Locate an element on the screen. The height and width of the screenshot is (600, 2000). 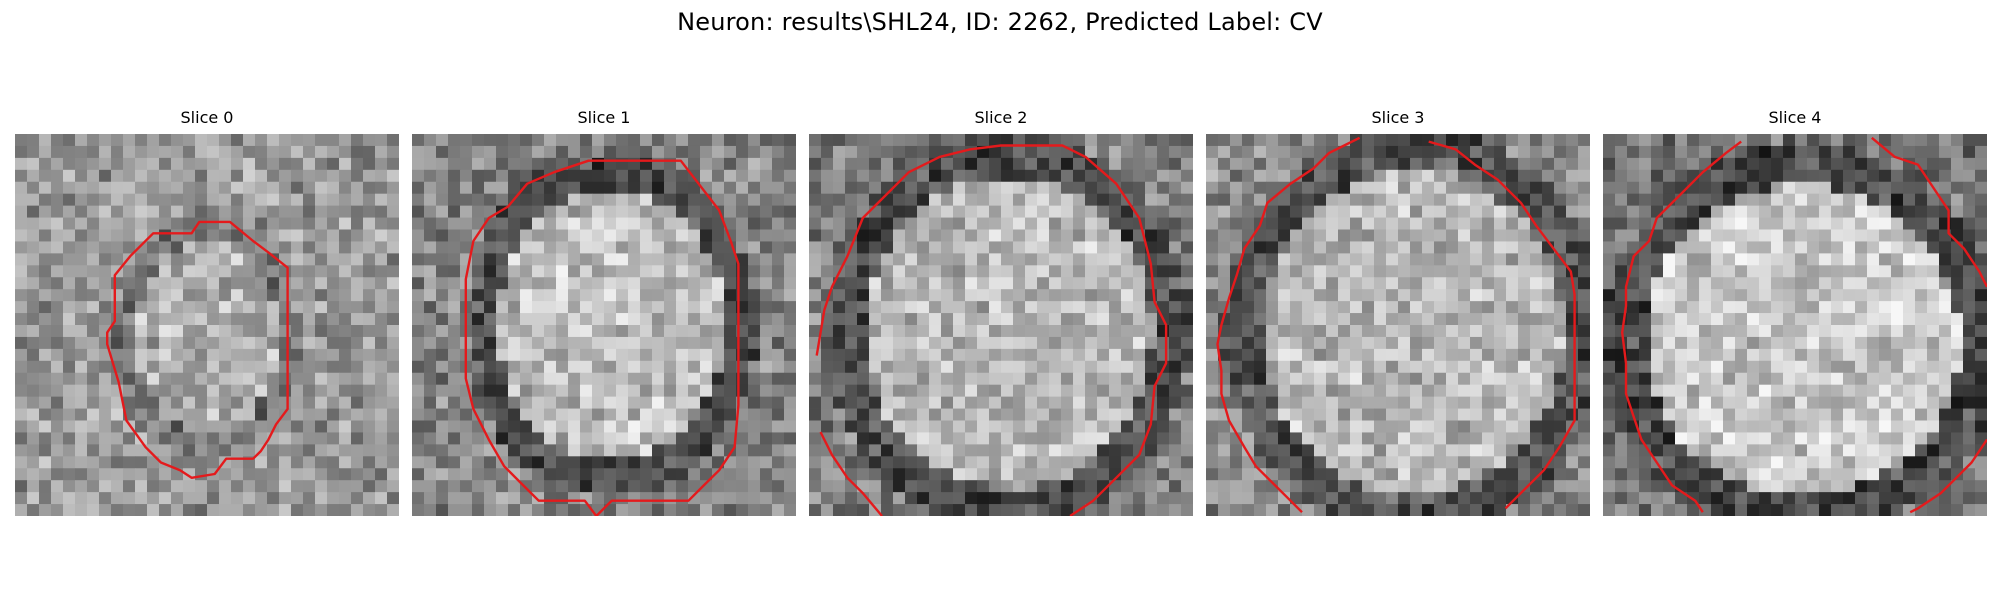
slice-panel-4: Slice 4 is located at coordinates (1795, 312).